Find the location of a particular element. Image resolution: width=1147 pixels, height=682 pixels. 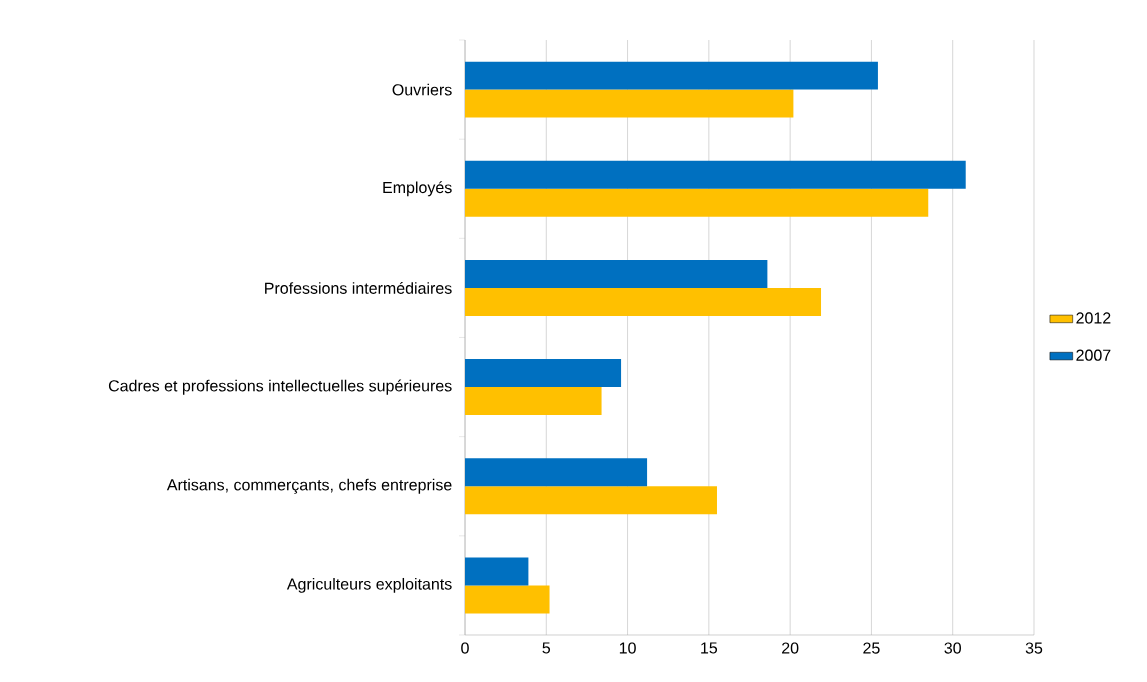

x-tick-label: 20 is located at coordinates (790, 648).